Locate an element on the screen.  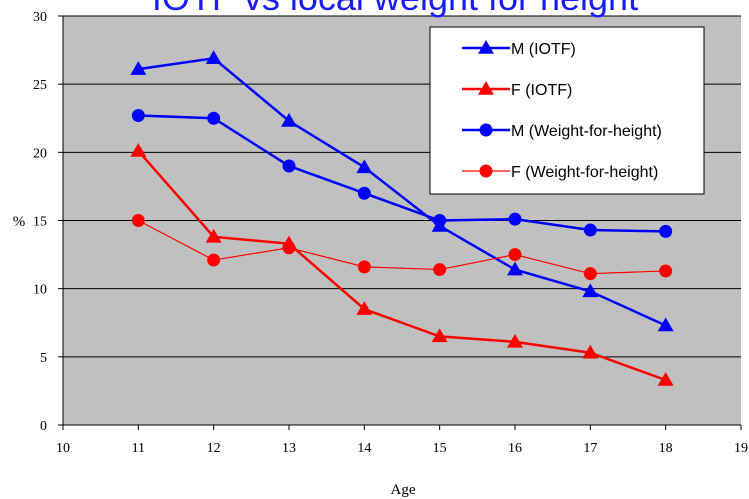
x-tick-label: 14 is located at coordinates (364, 448).